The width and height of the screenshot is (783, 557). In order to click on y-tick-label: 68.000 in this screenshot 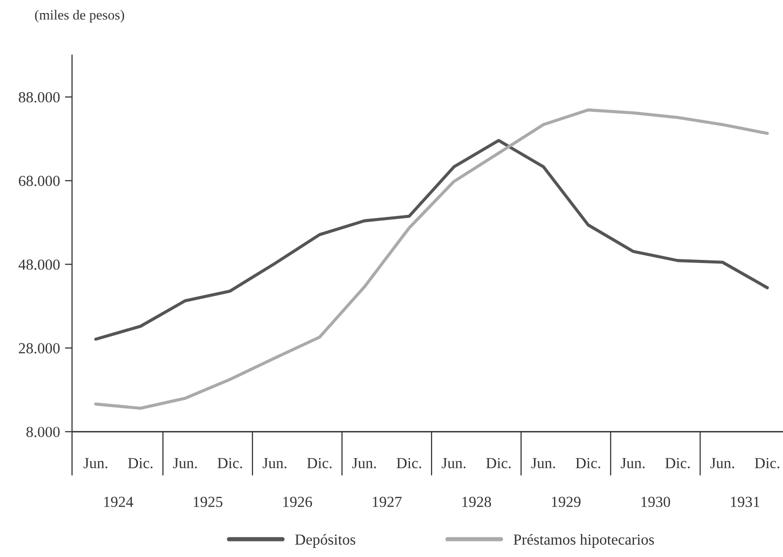, I will do `click(39, 181)`.